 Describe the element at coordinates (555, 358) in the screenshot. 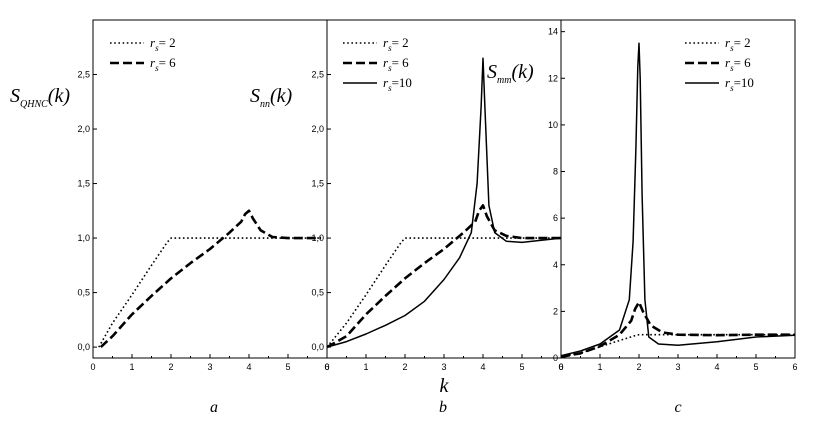

I see `y-tick-label: 0` at that location.